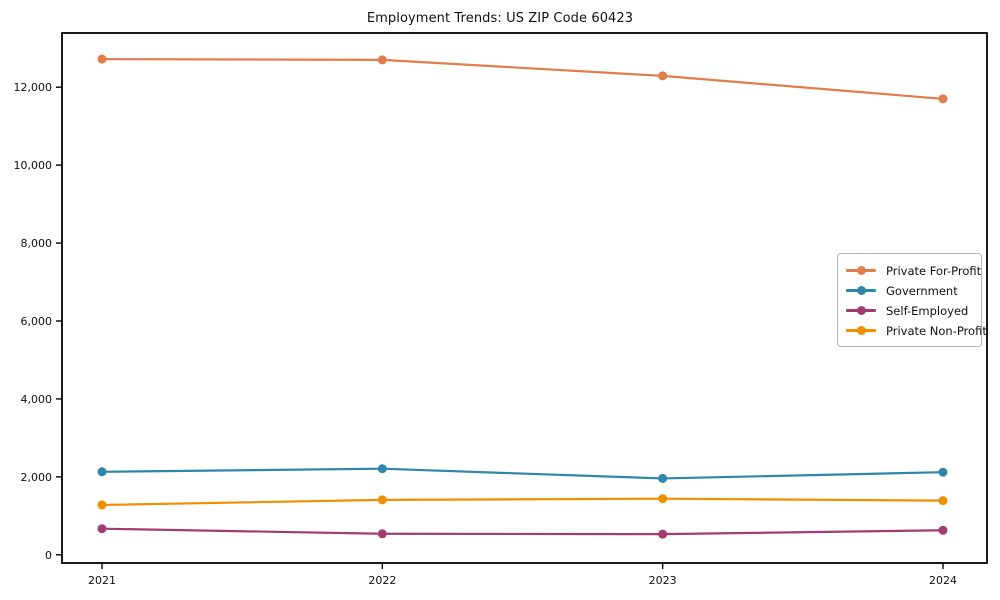  I want to click on legend-item-private-non-profit: Private Non-Profit, so click(916, 330).